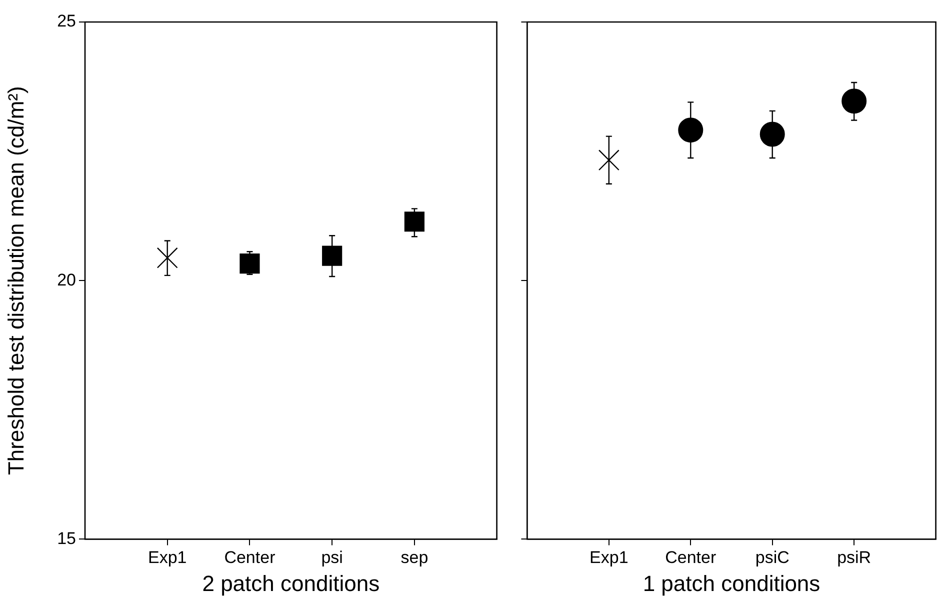 The height and width of the screenshot is (606, 951). Describe the element at coordinates (66, 538) in the screenshot. I see `y-tick-label: 15` at that location.